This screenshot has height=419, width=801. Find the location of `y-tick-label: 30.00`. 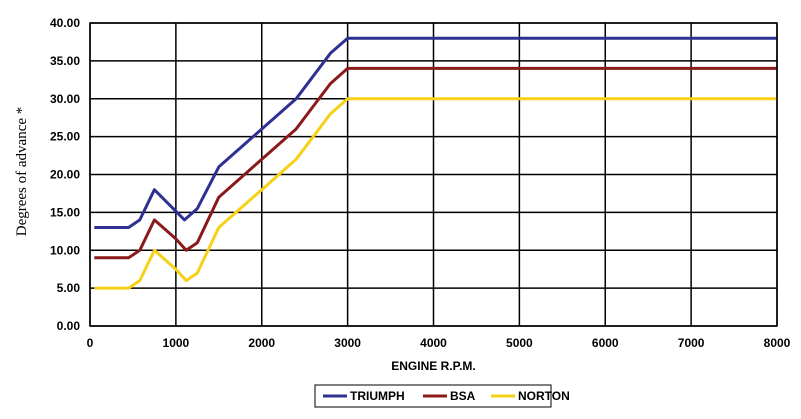

y-tick-label: 30.00 is located at coordinates (65, 99).